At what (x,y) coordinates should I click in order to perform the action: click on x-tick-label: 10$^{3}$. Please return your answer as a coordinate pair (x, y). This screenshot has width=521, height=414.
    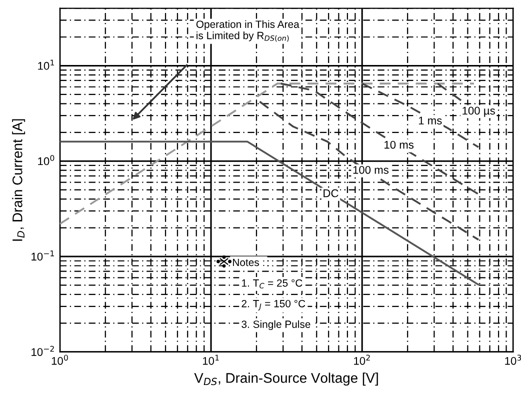
    Looking at the image, I should click on (513, 359).